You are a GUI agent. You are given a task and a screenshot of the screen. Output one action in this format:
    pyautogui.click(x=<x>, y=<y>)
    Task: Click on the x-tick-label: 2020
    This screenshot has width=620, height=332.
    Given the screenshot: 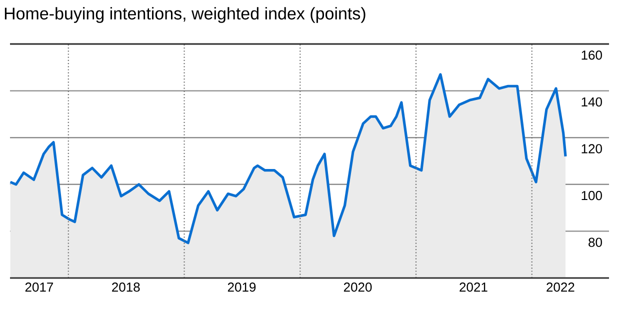 What is the action you would take?
    pyautogui.click(x=358, y=287)
    